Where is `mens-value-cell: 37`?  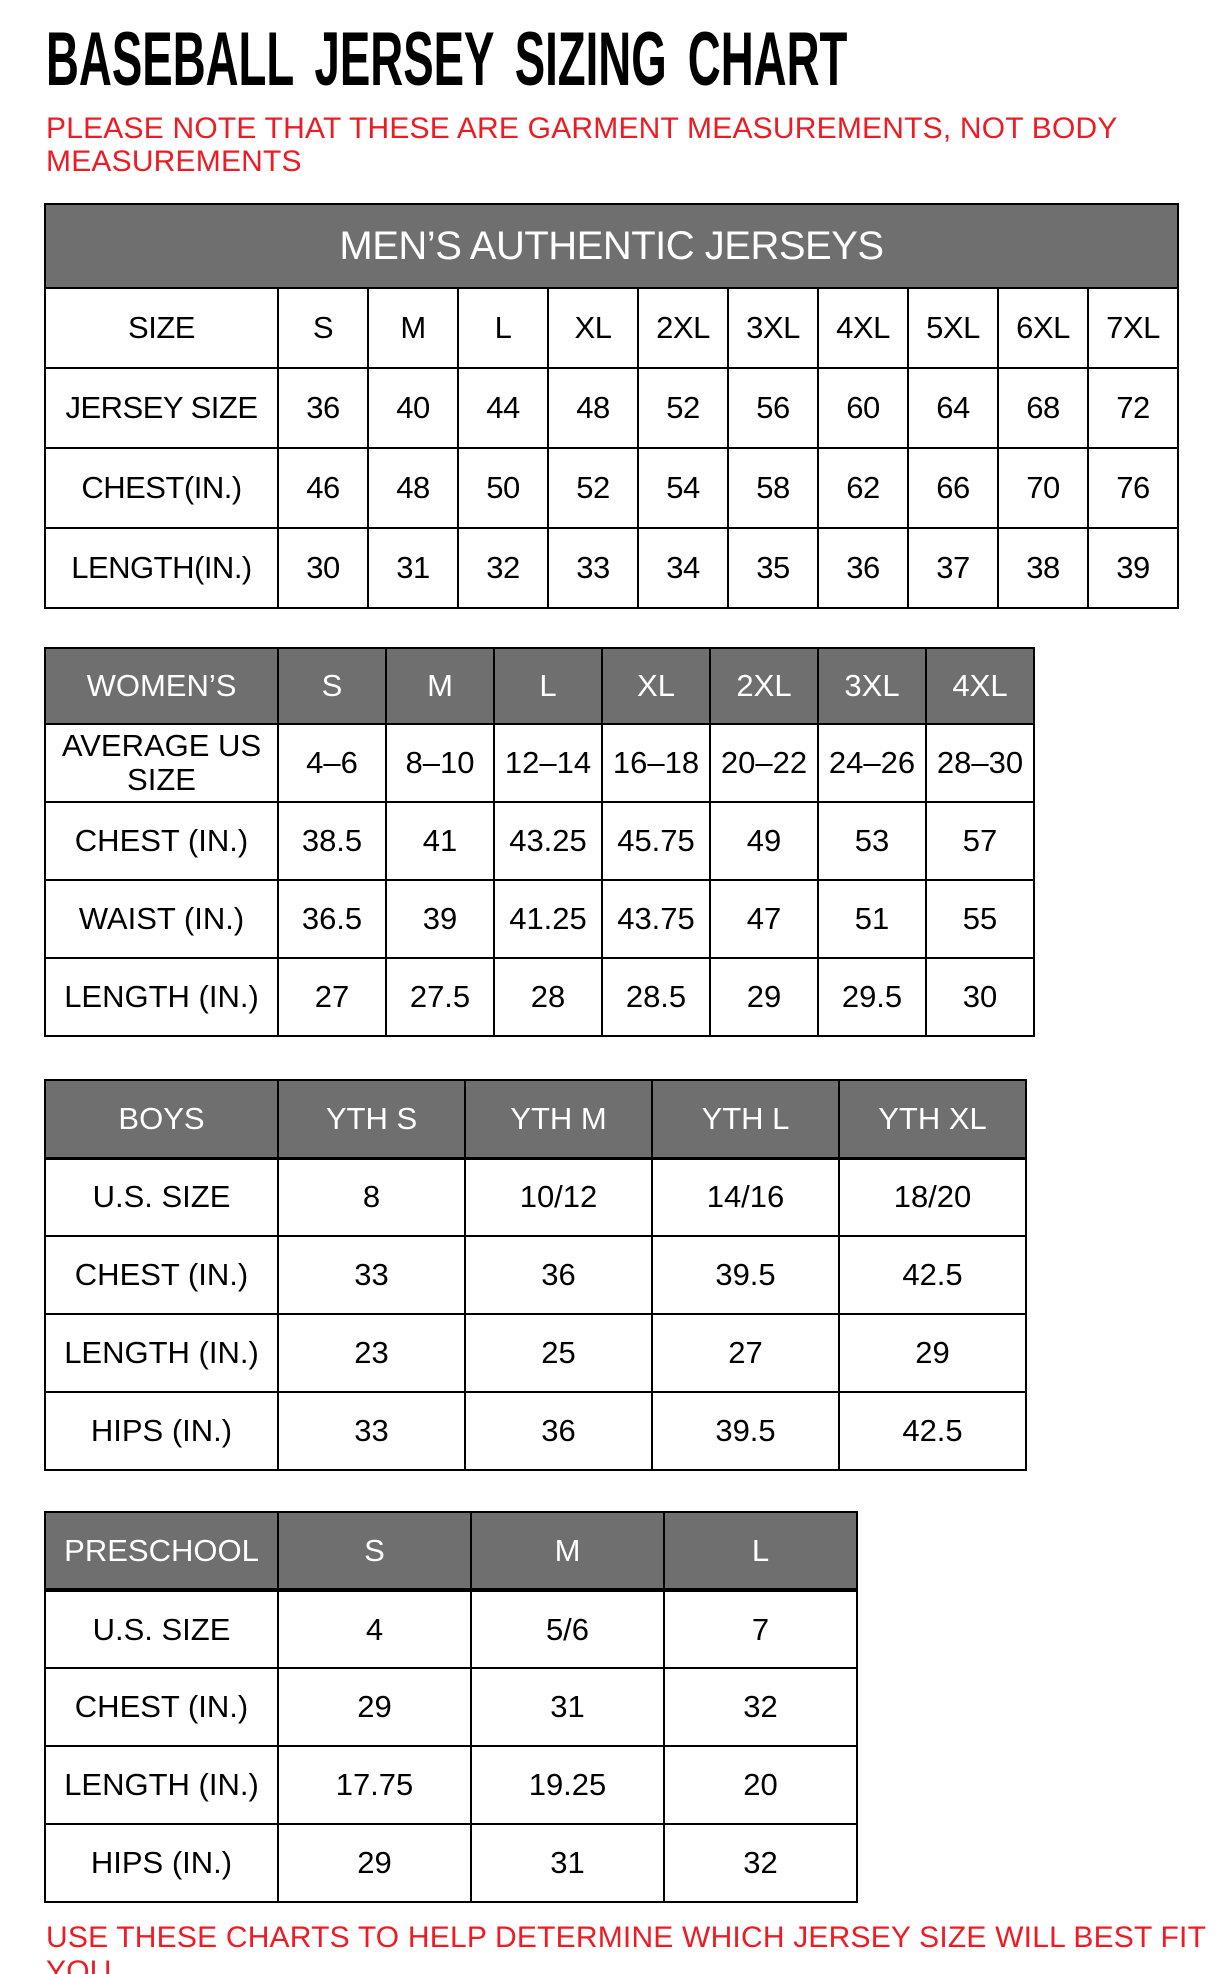 mens-value-cell: 37 is located at coordinates (953, 568).